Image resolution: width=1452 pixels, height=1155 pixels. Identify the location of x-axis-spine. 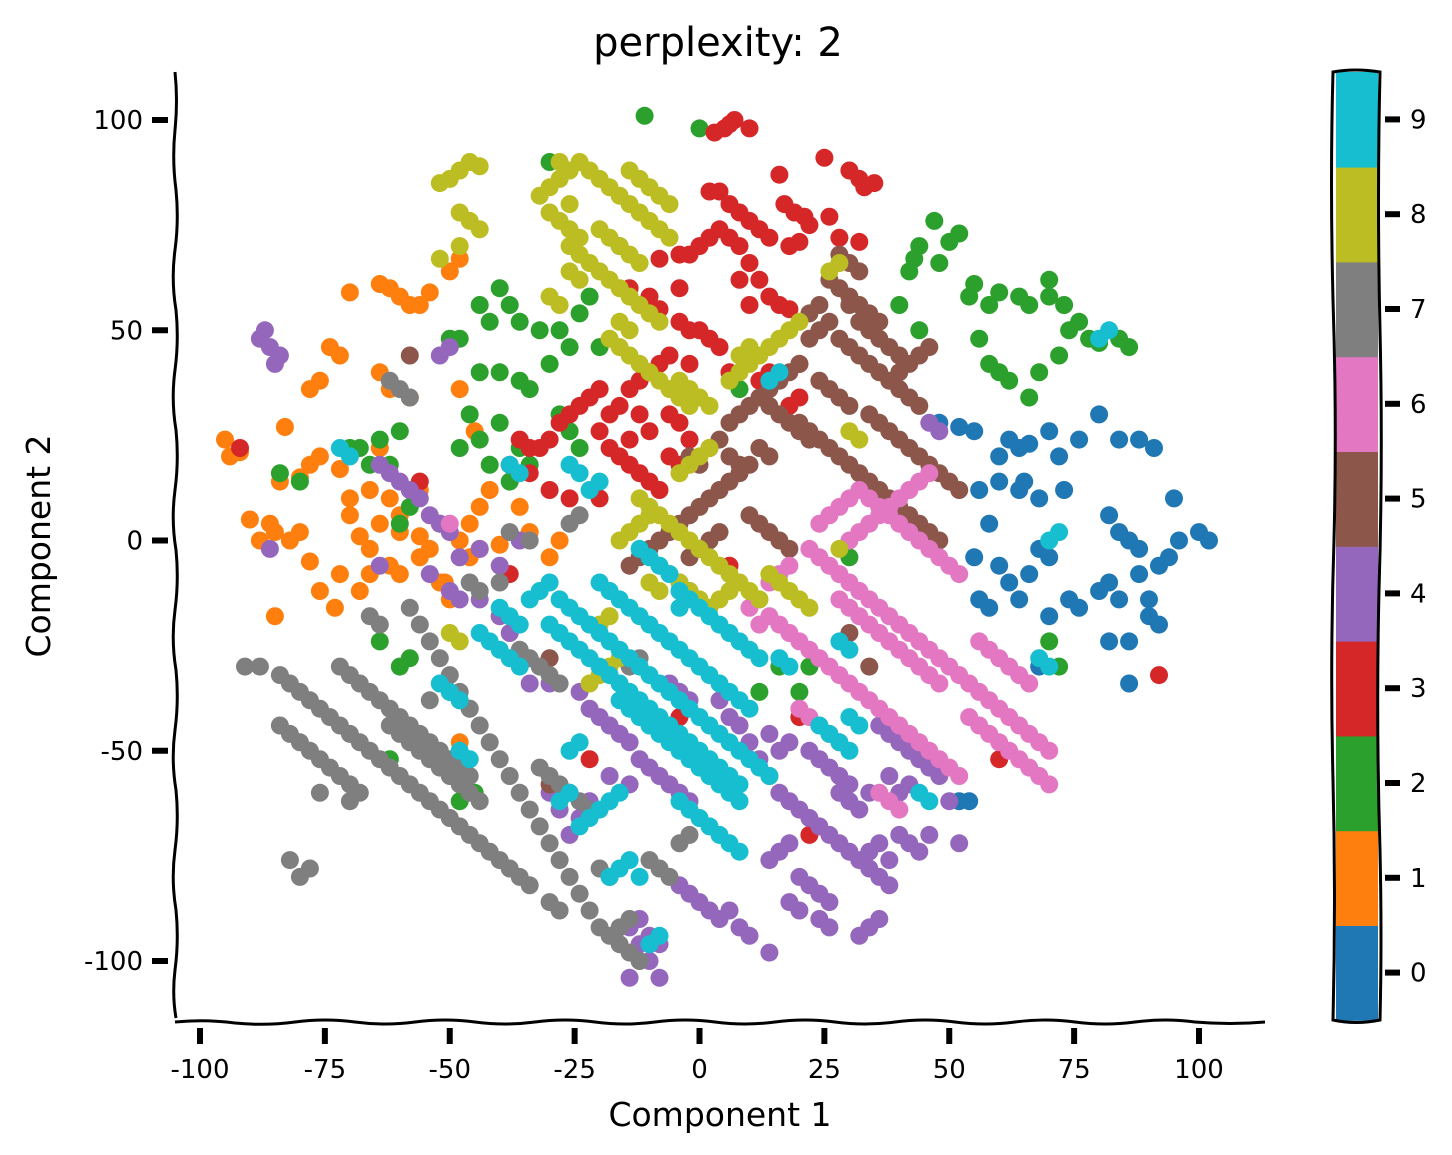
(720, 1022).